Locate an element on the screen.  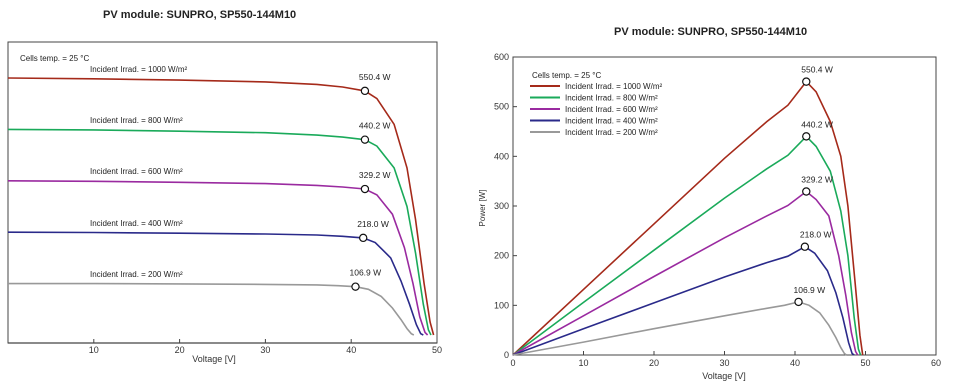
y-tick-label: 0 is located at coordinates (506, 355).